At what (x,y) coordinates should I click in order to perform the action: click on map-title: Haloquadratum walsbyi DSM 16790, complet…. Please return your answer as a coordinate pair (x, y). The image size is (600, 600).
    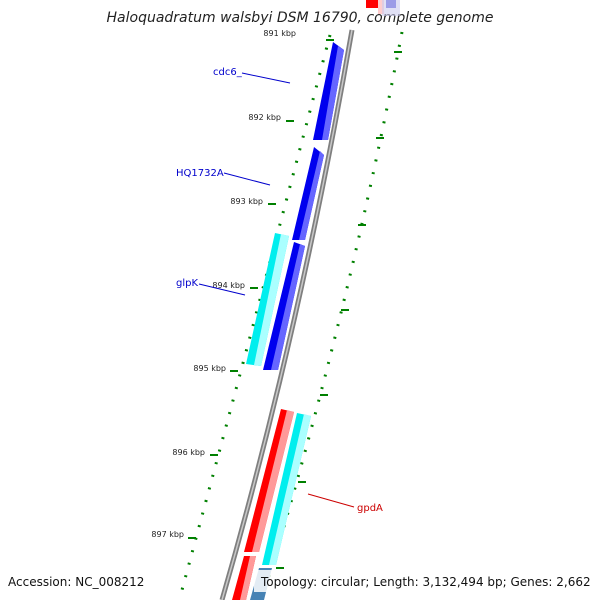
    Looking at the image, I should click on (300, 18).